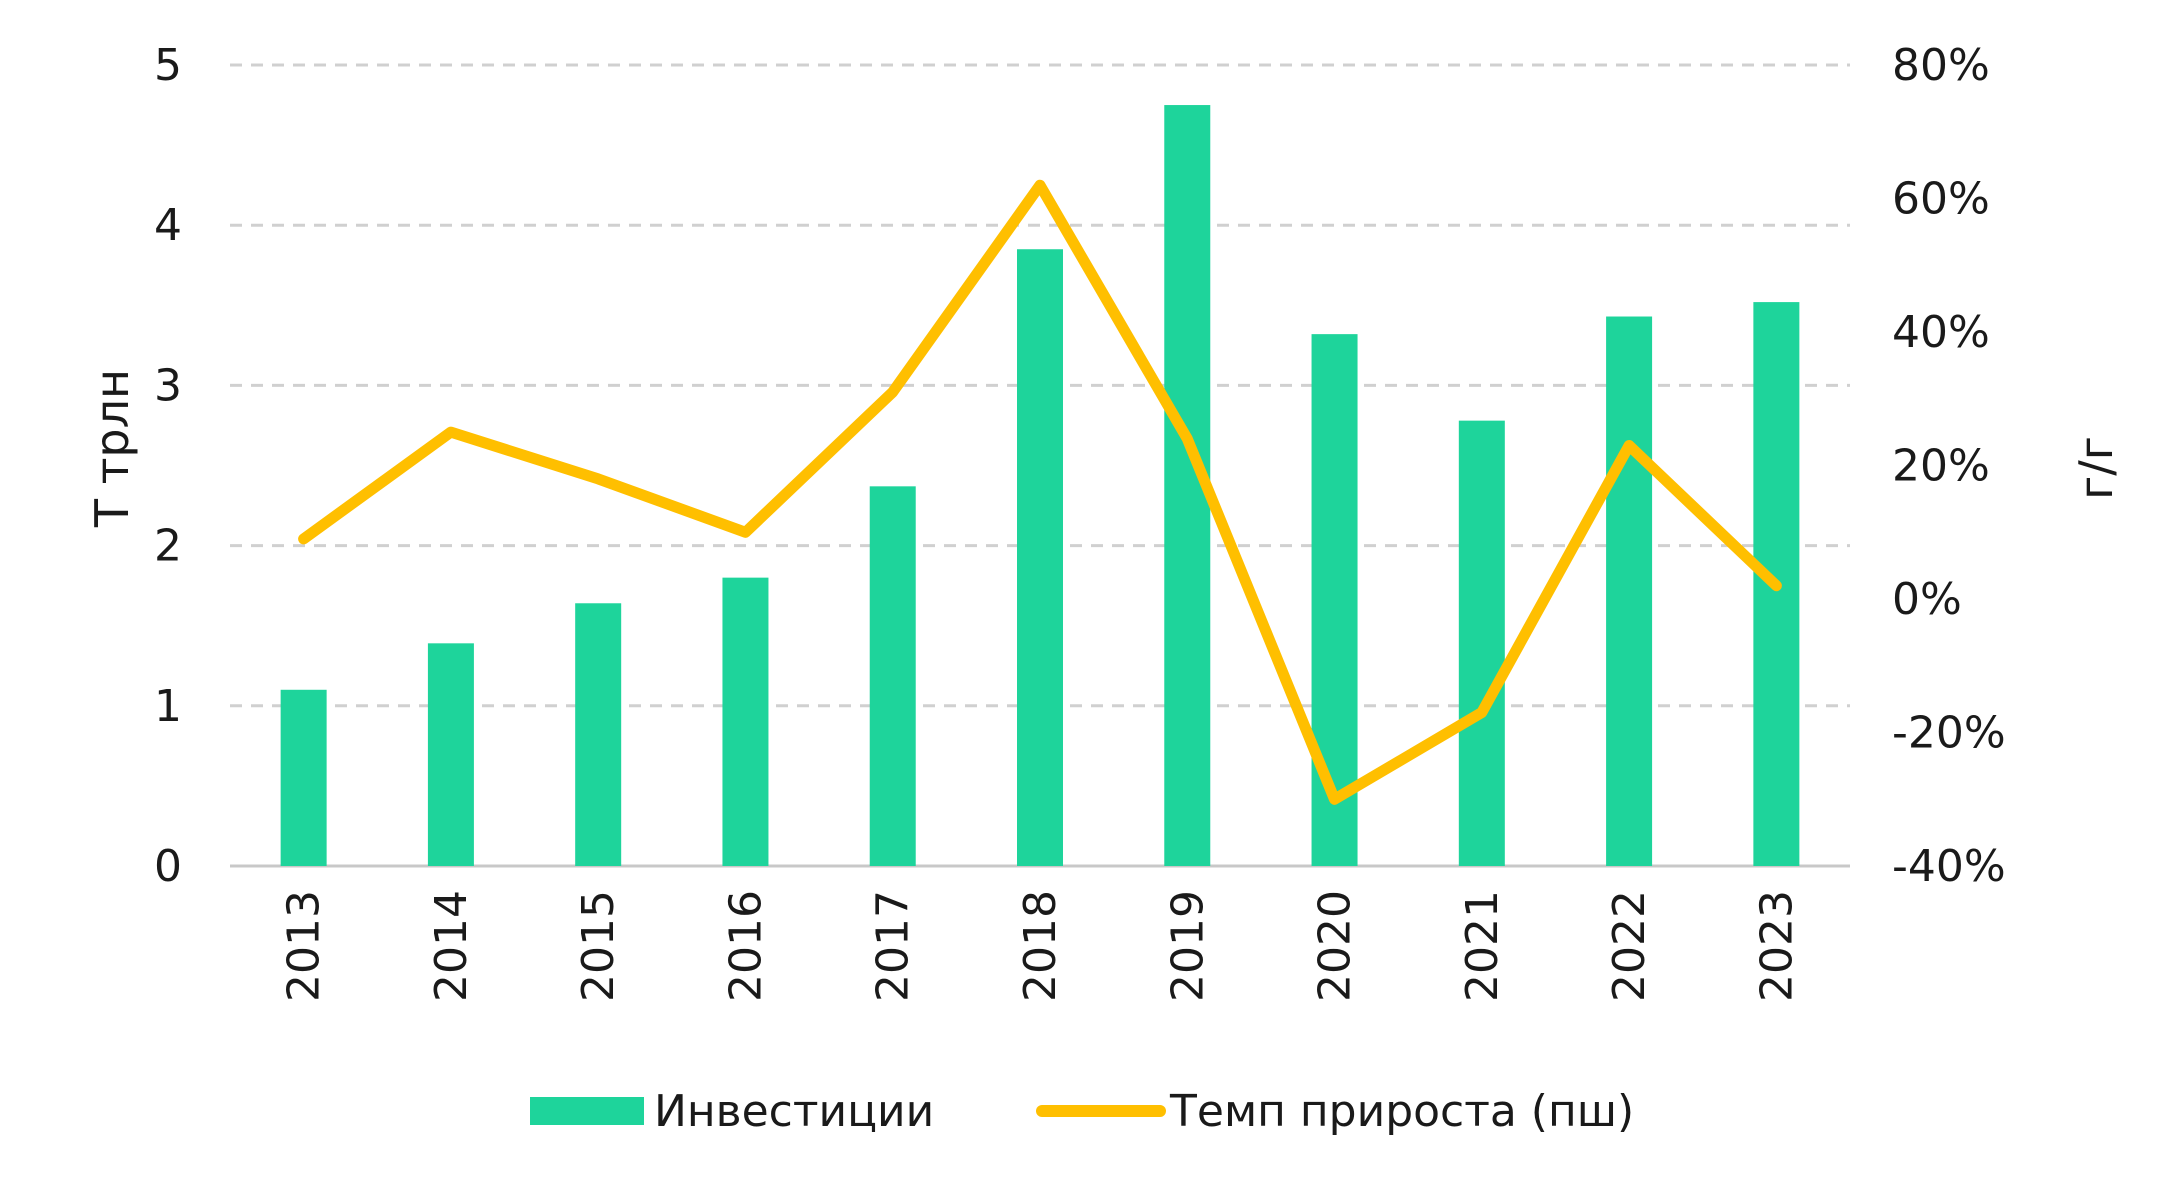 The image size is (2160, 1184). What do you see at coordinates (168, 225) in the screenshot?
I see `left-tick-label: 4` at bounding box center [168, 225].